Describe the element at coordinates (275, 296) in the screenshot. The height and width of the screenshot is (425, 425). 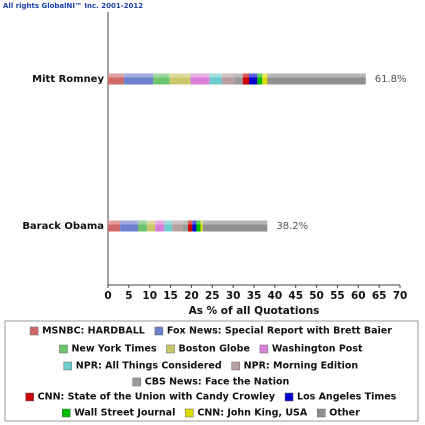
I see `x-tick-label: 40` at that location.